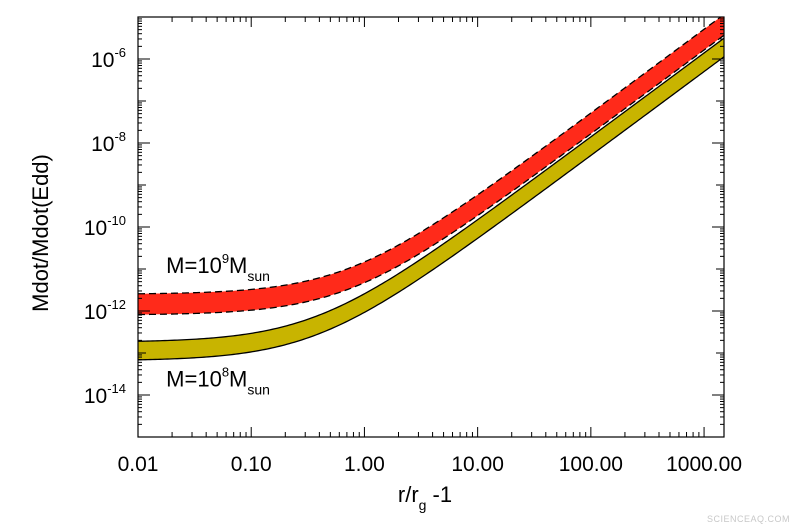 Image resolution: width=800 pixels, height=529 pixels. Describe the element at coordinates (430, 464) in the screenshot. I see `x-tick-labels: 0.01 0.10 1.00 10.00 100.00 1000.00` at that location.